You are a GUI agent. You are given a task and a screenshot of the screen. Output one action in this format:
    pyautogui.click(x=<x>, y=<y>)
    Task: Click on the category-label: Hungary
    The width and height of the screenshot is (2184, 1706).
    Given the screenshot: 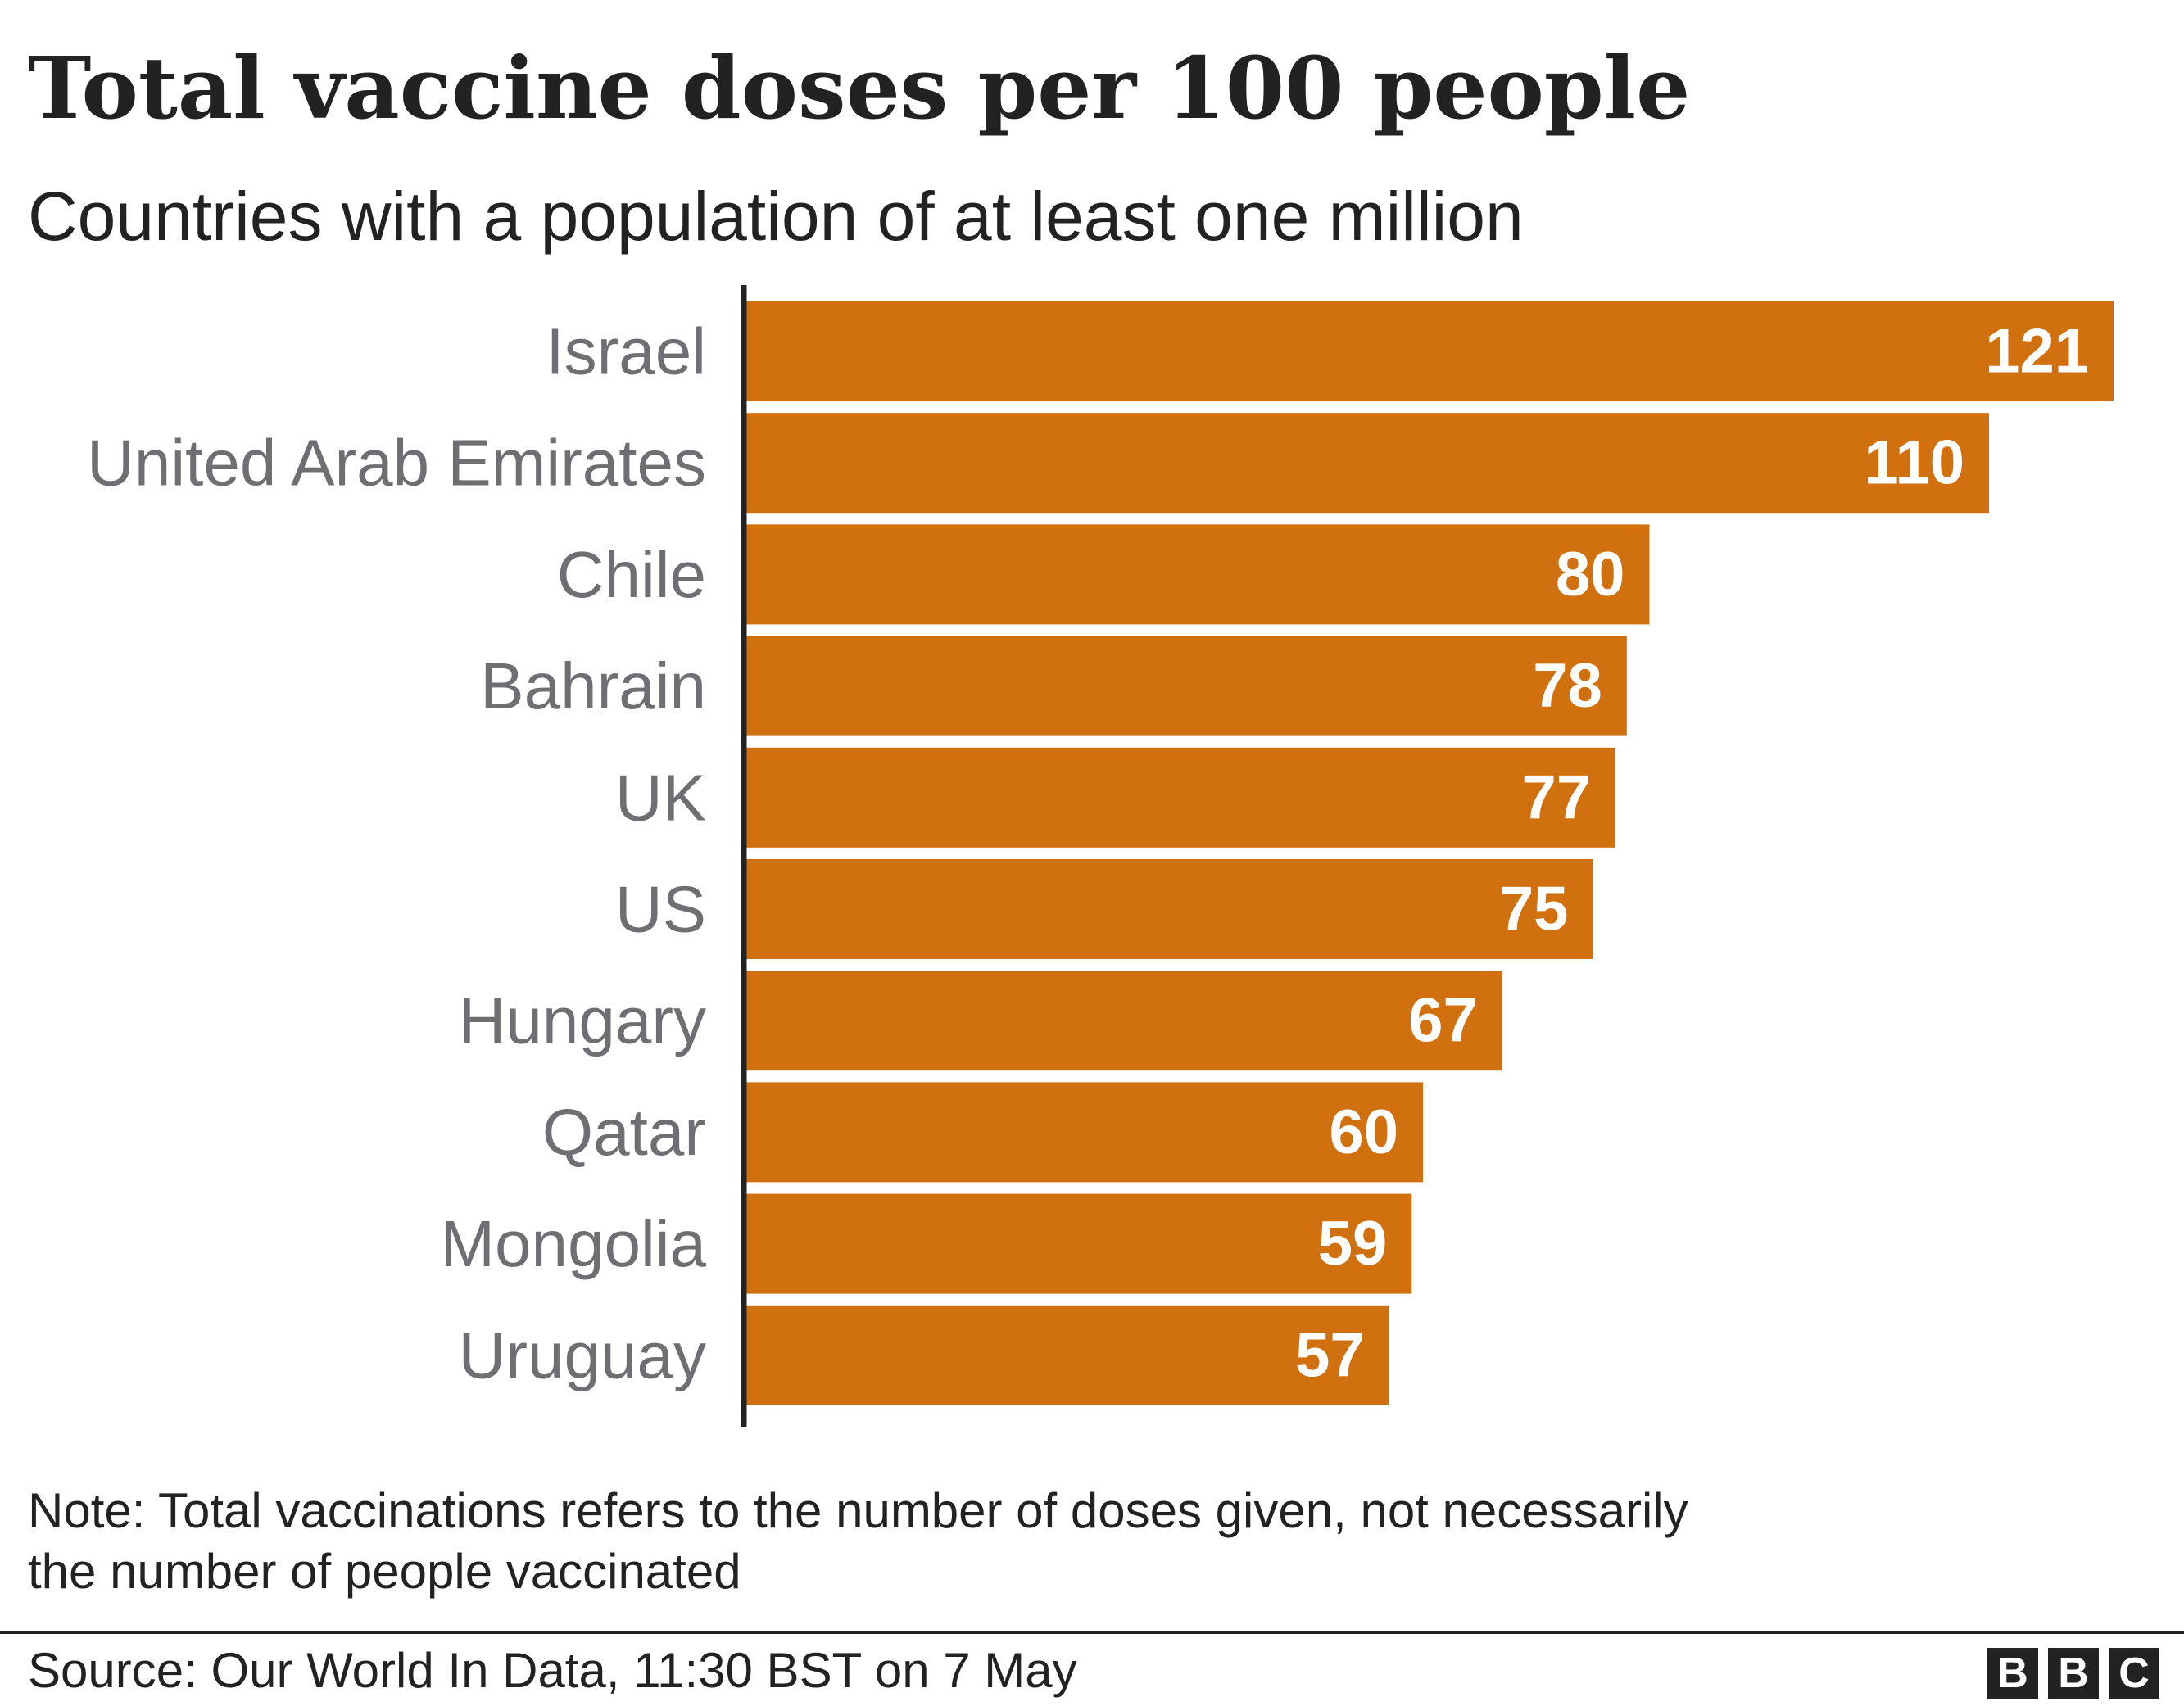 What is the action you would take?
    pyautogui.click(x=583, y=1020)
    